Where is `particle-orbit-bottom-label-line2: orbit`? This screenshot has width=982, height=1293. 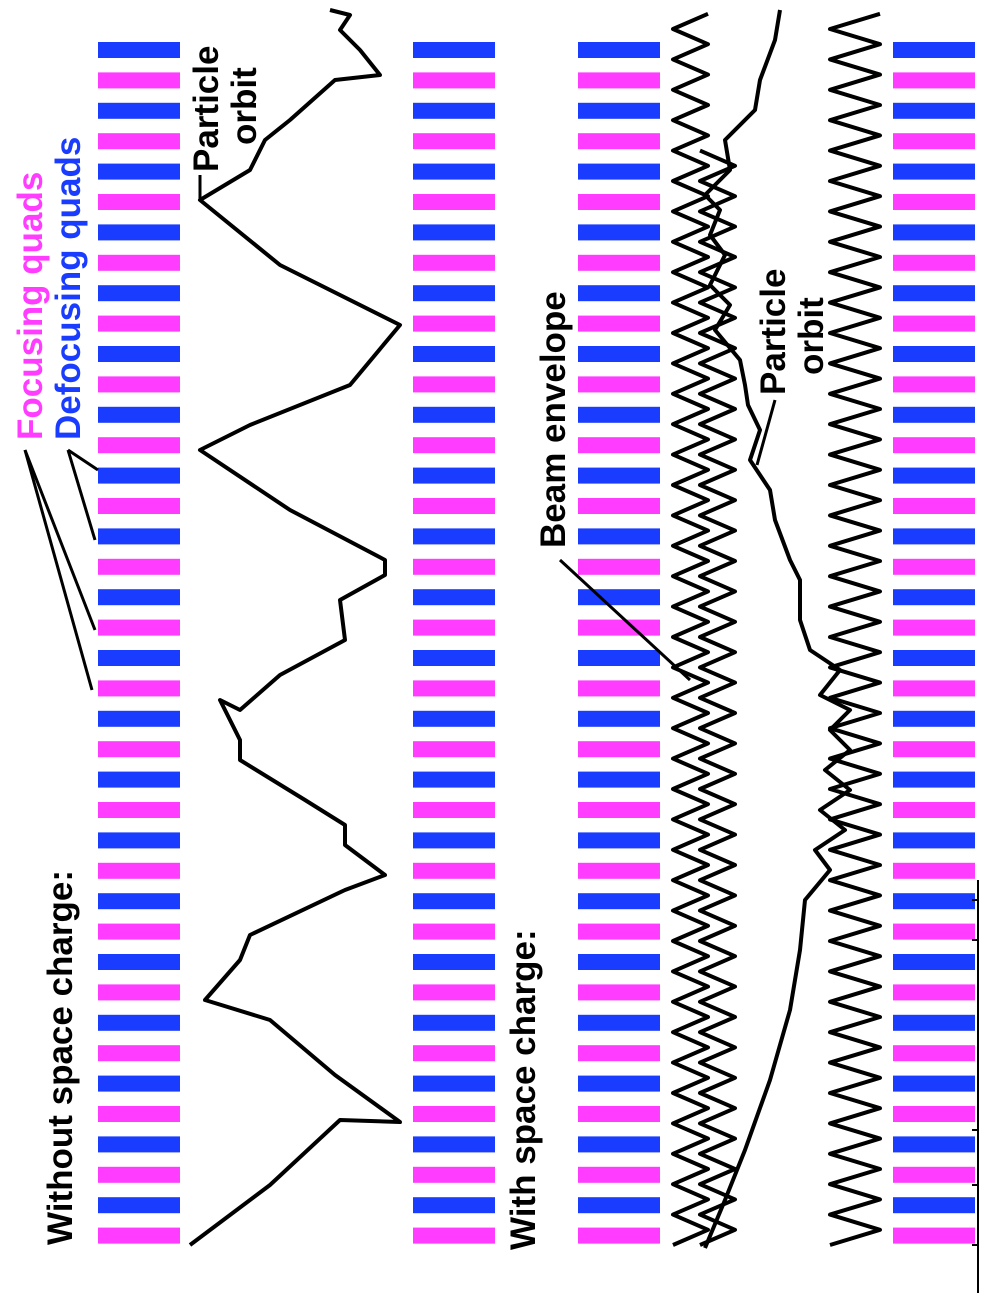
particle-orbit-bottom-label-line2: orbit is located at coordinates (811, 336).